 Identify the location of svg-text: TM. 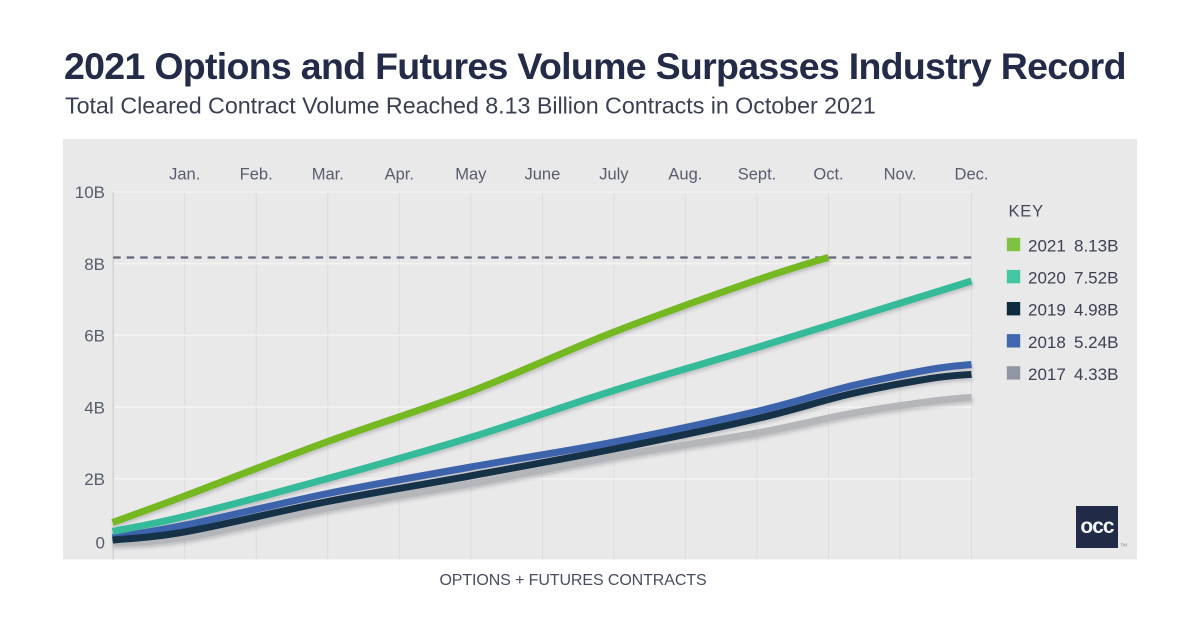
(1124, 545).